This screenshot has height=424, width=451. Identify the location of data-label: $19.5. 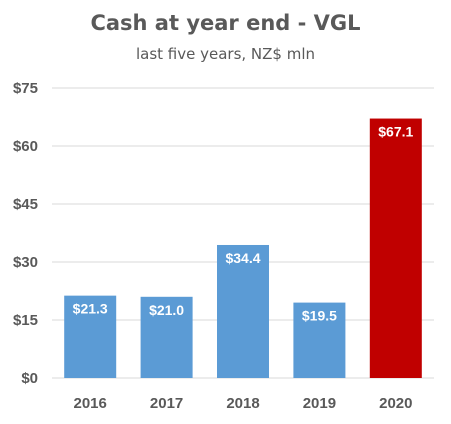
(319, 316).